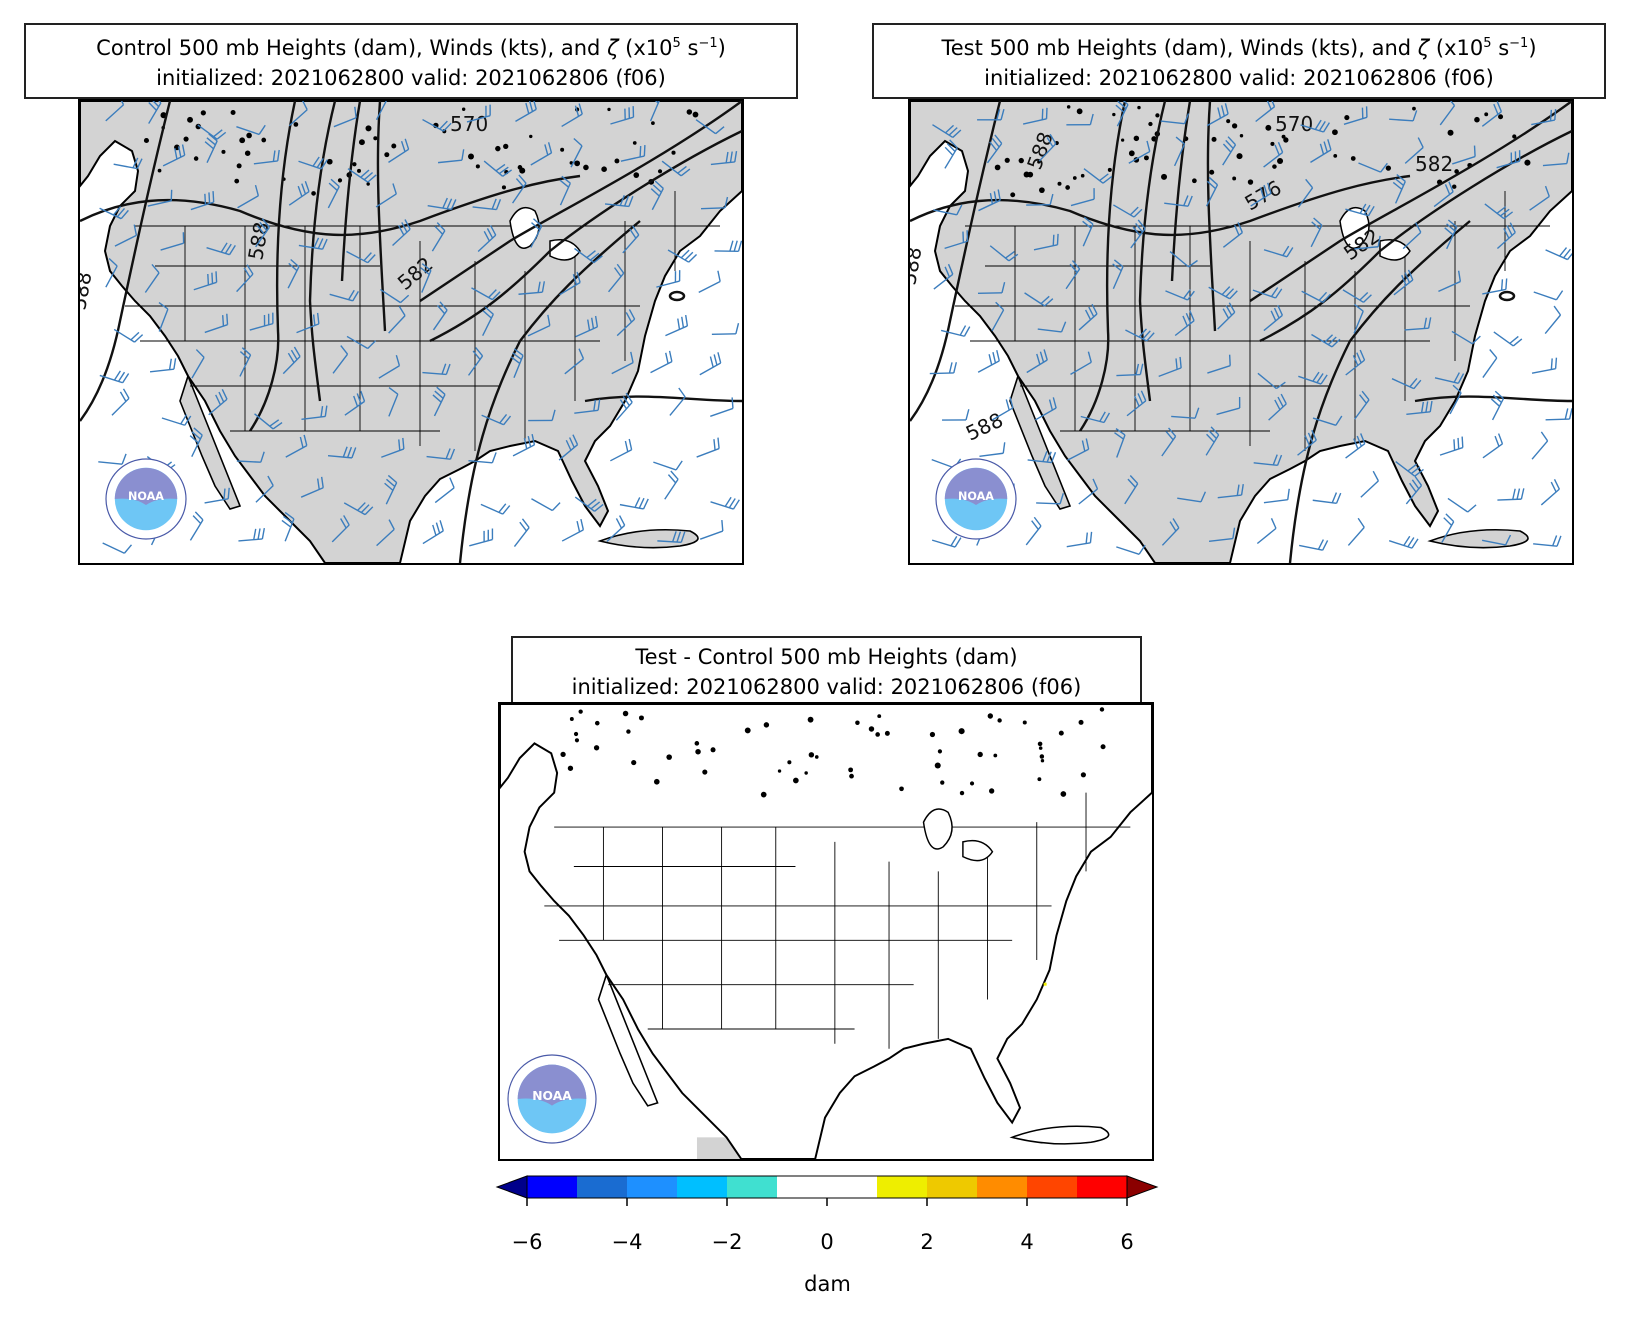  Describe the element at coordinates (1500, 48) in the screenshot. I see `test-title-units-mid: s` at that location.